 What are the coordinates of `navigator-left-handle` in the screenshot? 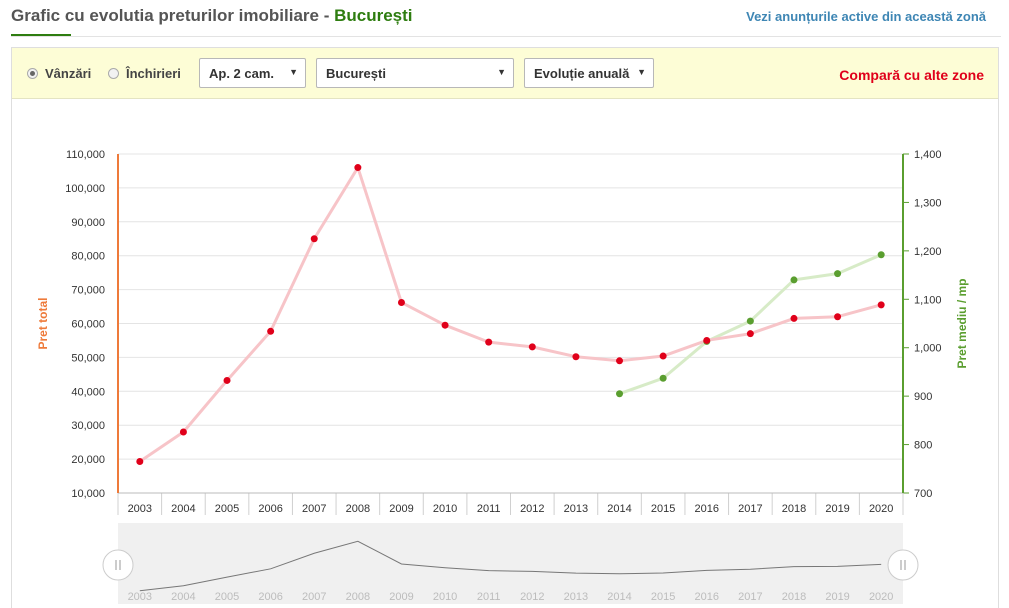 It's located at (118, 565).